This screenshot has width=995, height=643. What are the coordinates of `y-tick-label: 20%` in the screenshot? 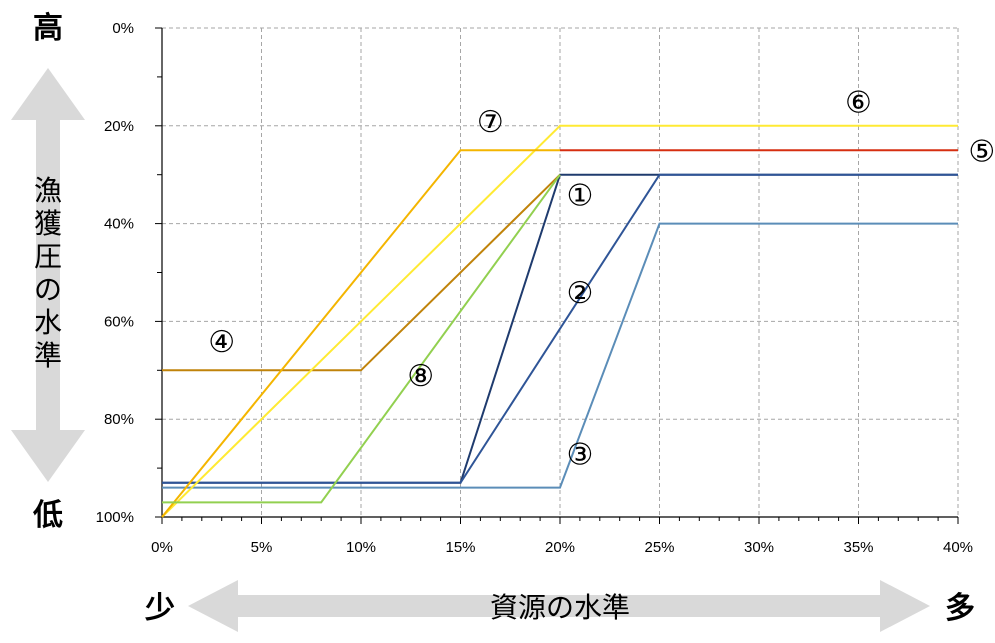 It's located at (119, 126).